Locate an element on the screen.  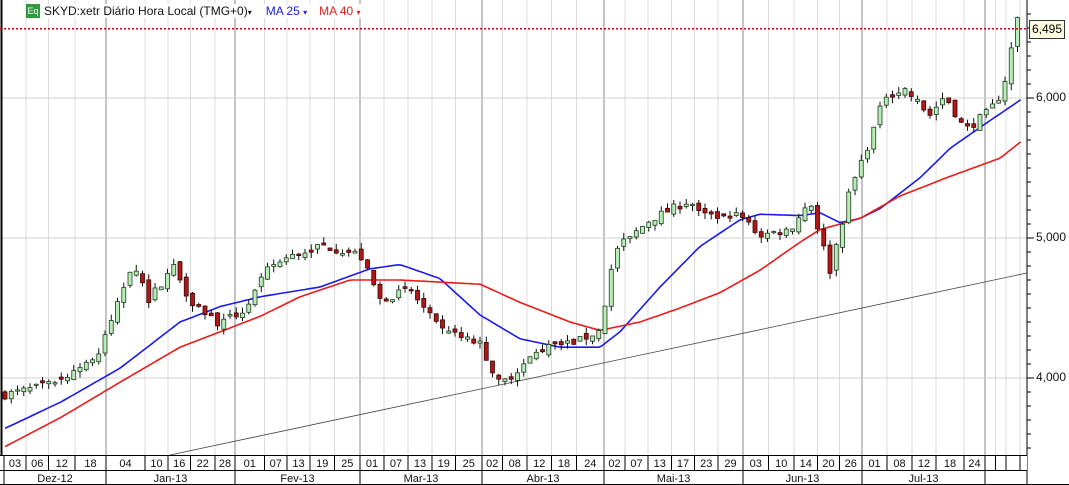
x-tick-label: 12 is located at coordinates (62, 464).